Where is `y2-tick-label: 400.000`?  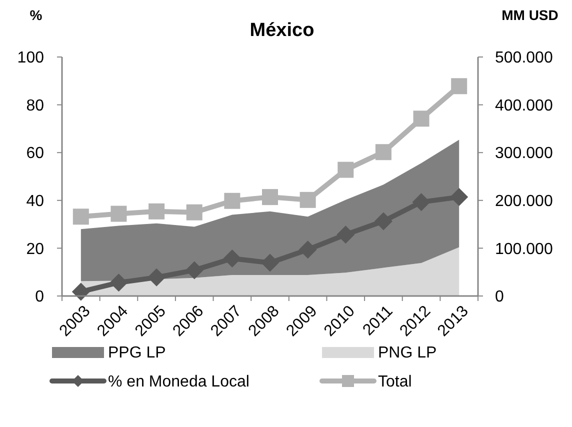
y2-tick-label: 400.000 is located at coordinates (524, 105).